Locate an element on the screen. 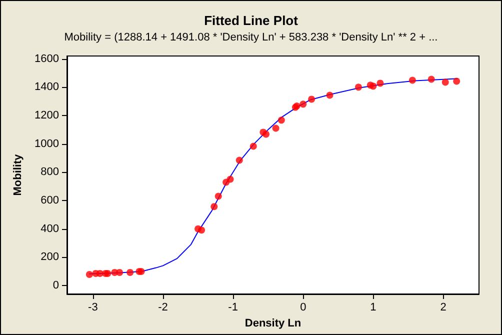 This screenshot has height=335, width=502. y-tick-label: 600 is located at coordinates (49, 200).